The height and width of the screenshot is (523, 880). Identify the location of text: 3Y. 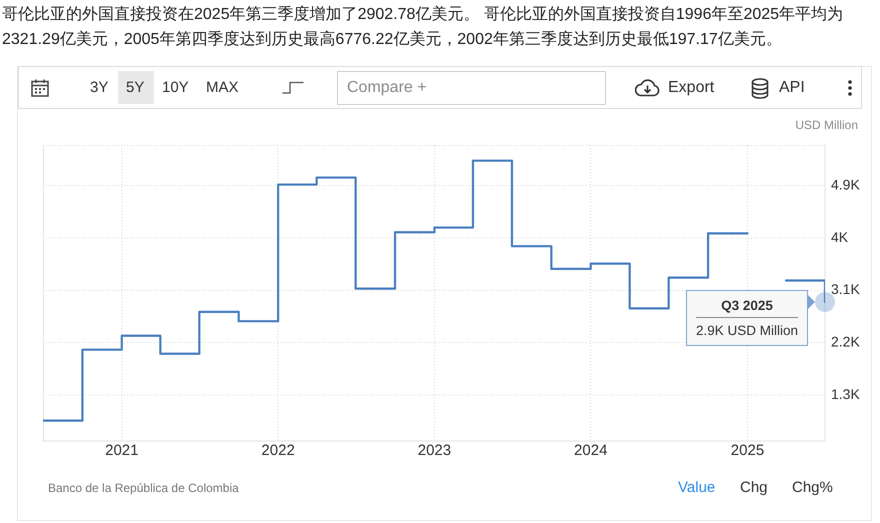
(99, 88).